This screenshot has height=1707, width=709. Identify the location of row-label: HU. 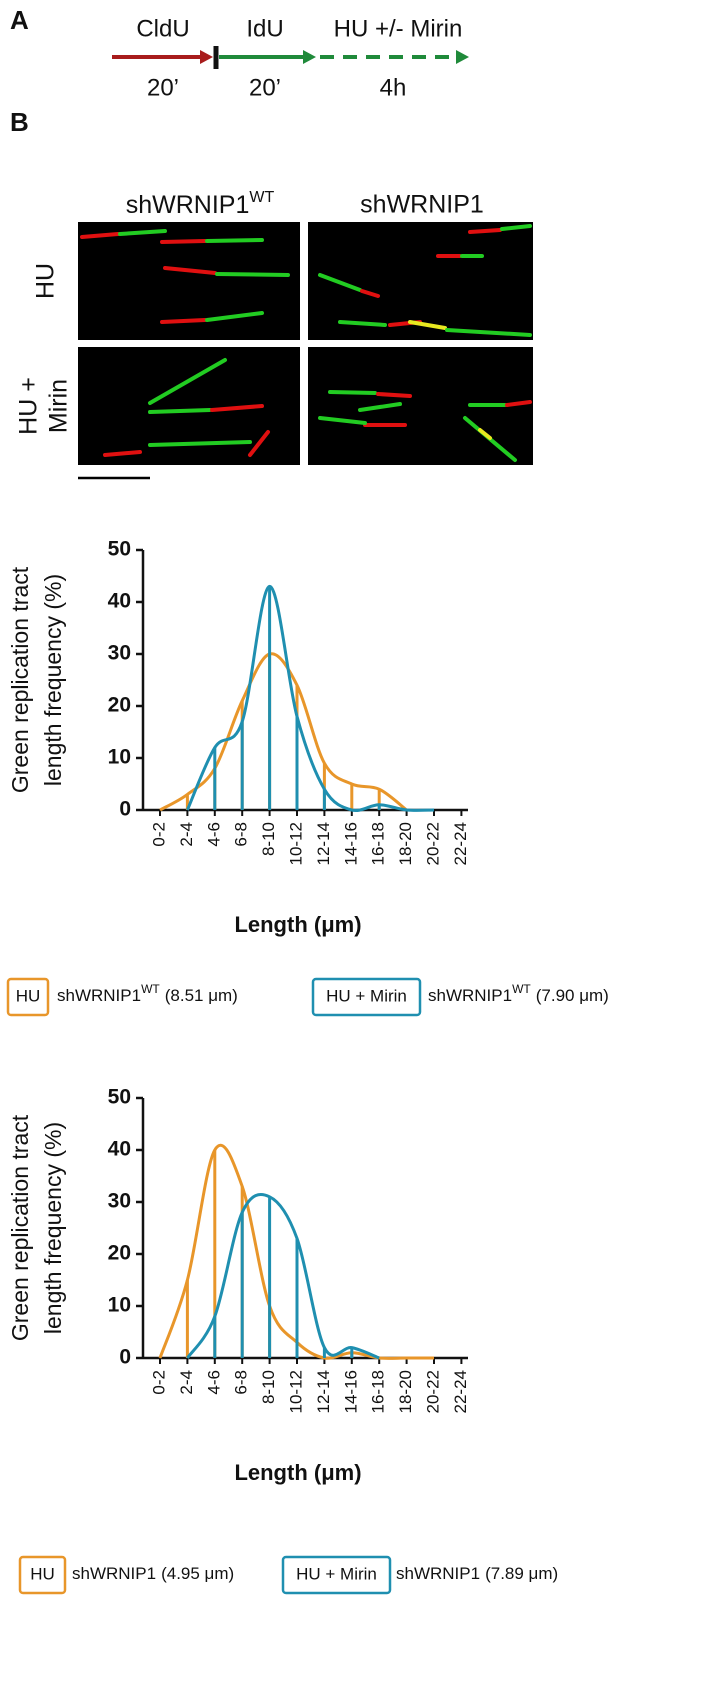
(46, 281).